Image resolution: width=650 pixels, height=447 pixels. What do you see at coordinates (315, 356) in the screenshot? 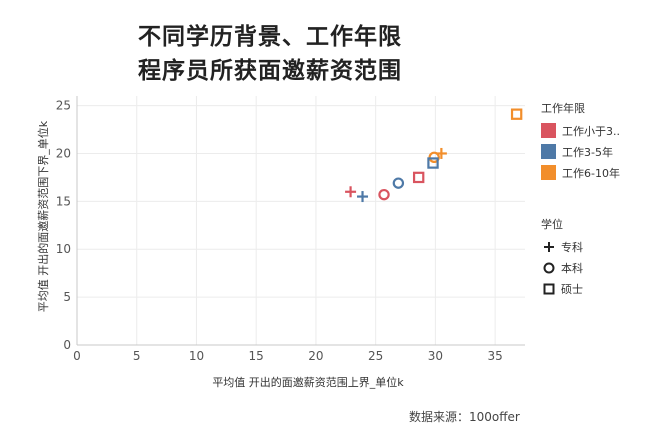
I see `x-tick-label: 20` at bounding box center [315, 356].